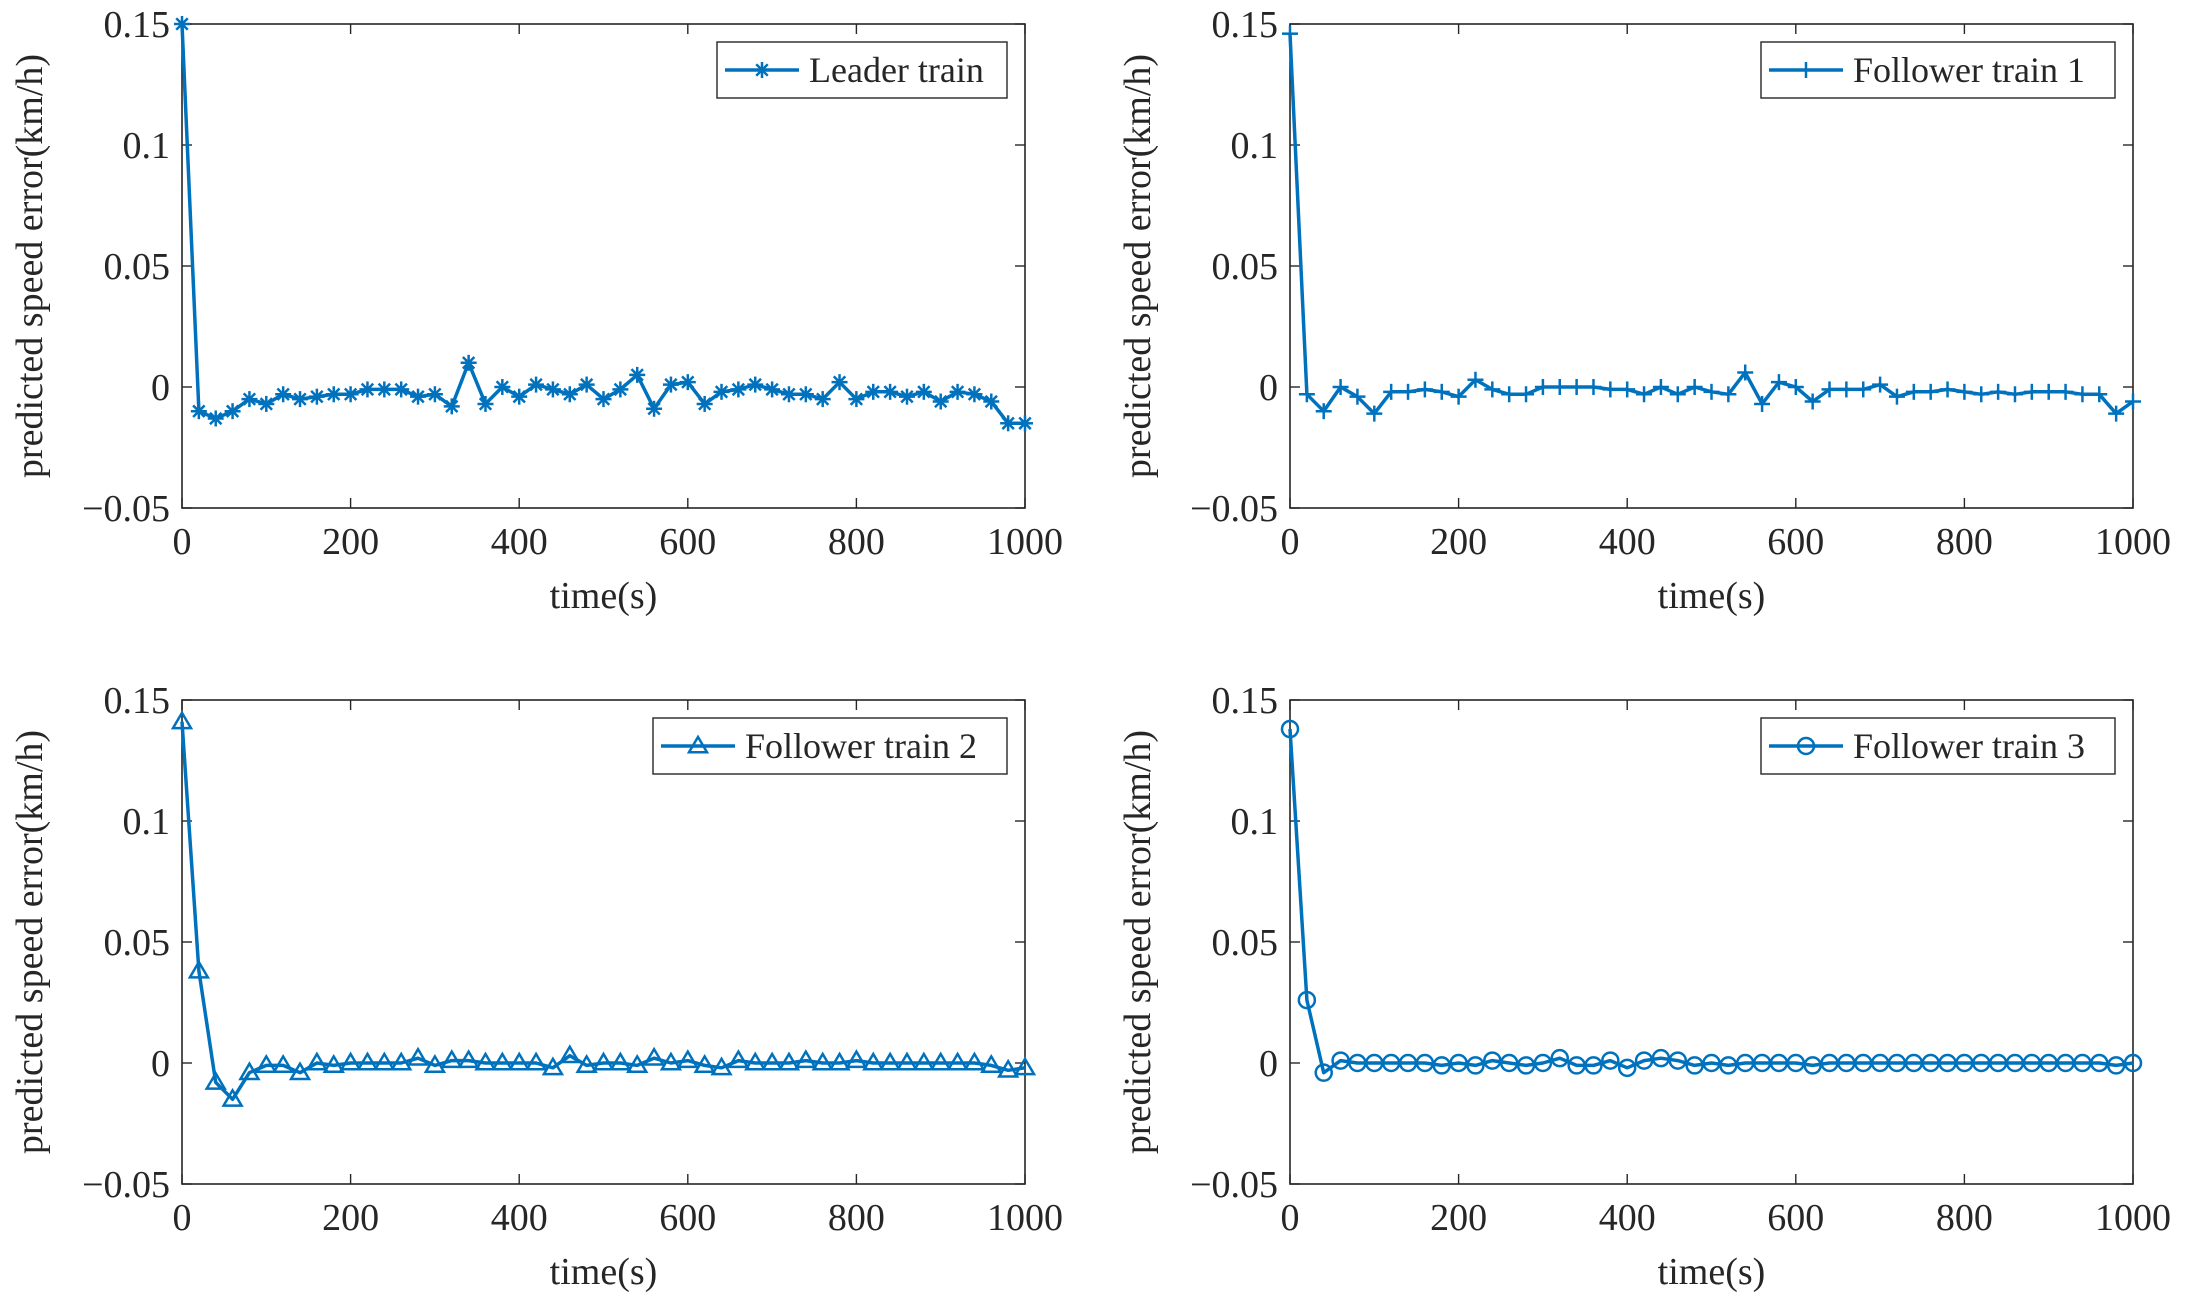 The width and height of the screenshot is (2185, 1297). Describe the element at coordinates (1969, 746) in the screenshot. I see `legend-label: Follower train 3` at that location.